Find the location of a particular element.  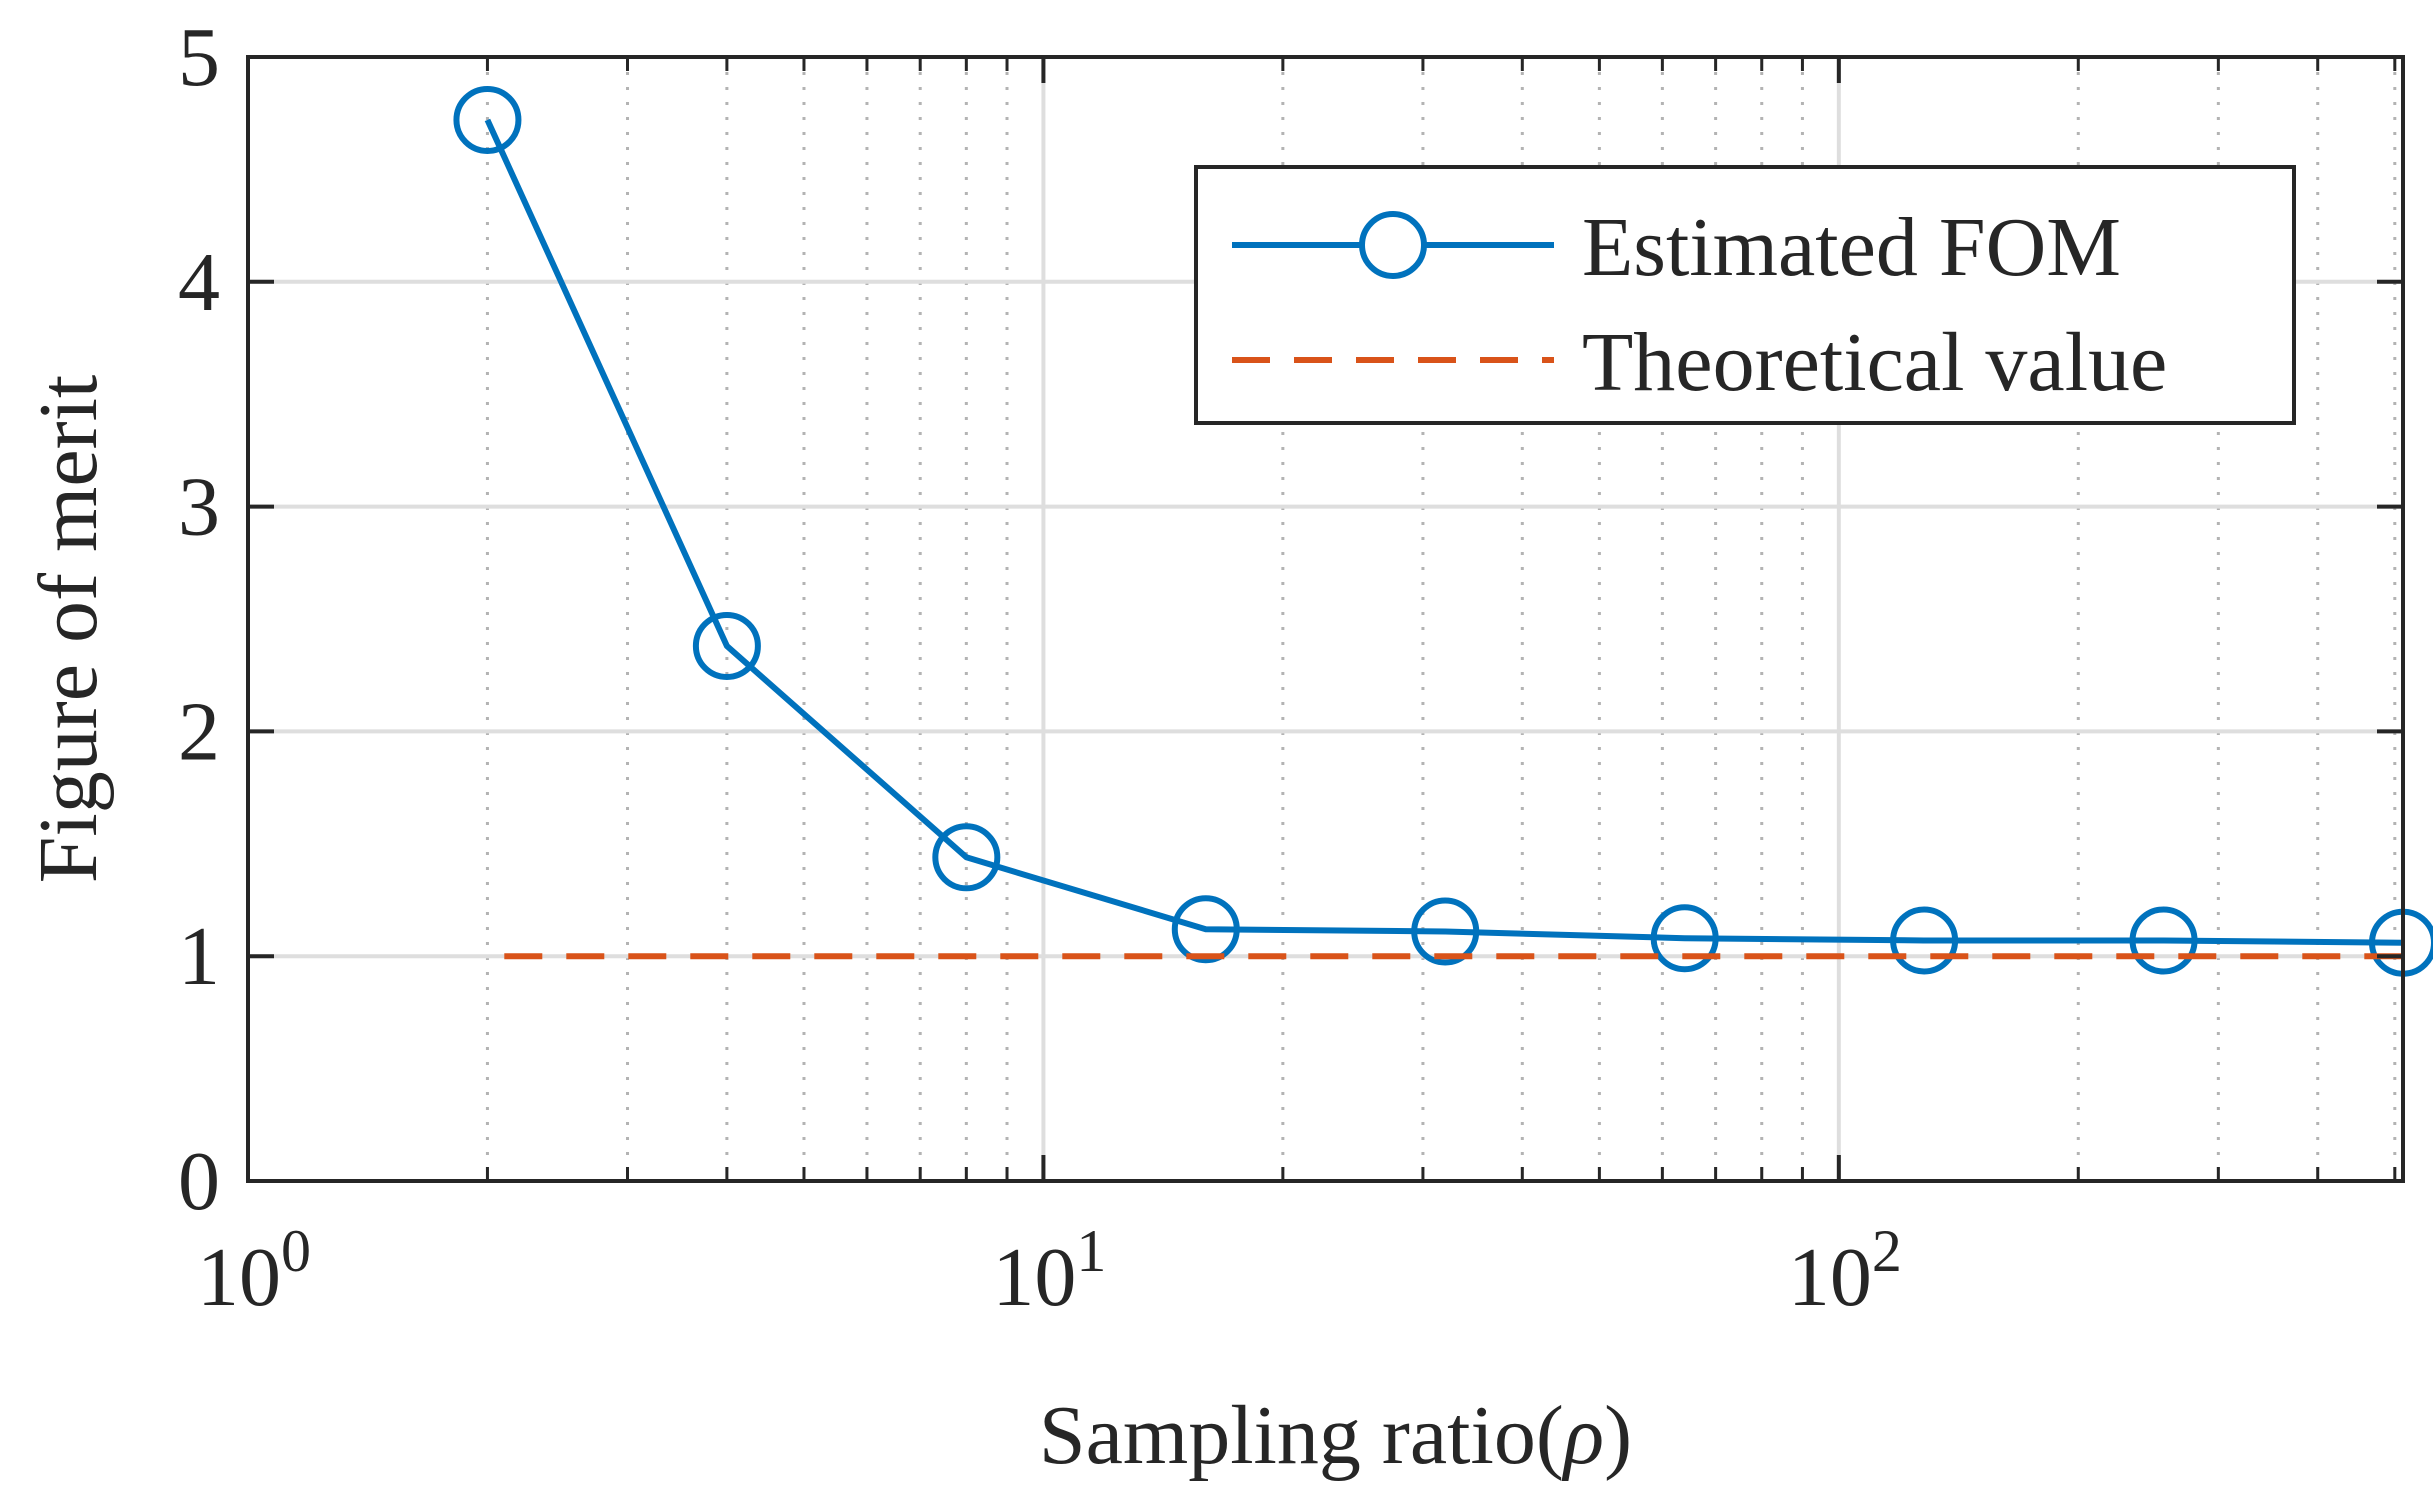

x-axis-label-suffix: ) is located at coordinates (1618, 1435).